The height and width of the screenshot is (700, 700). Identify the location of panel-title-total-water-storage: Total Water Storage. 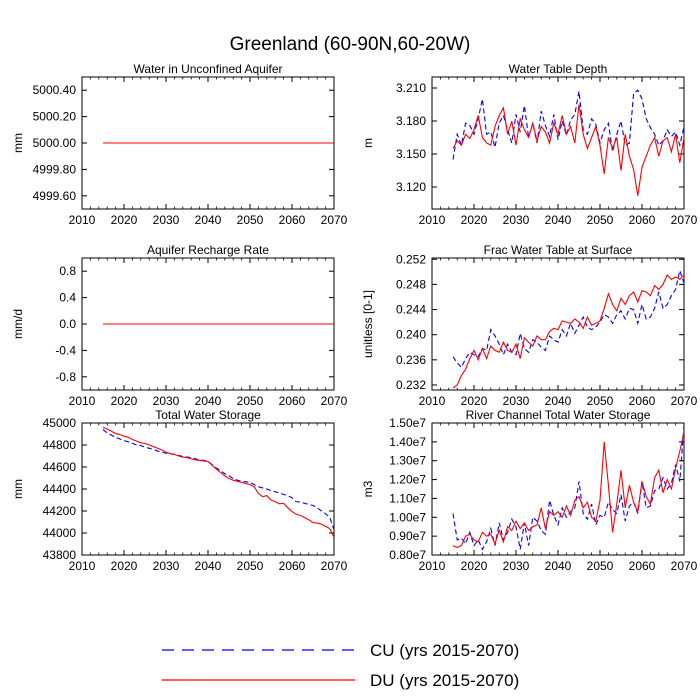
(208, 415).